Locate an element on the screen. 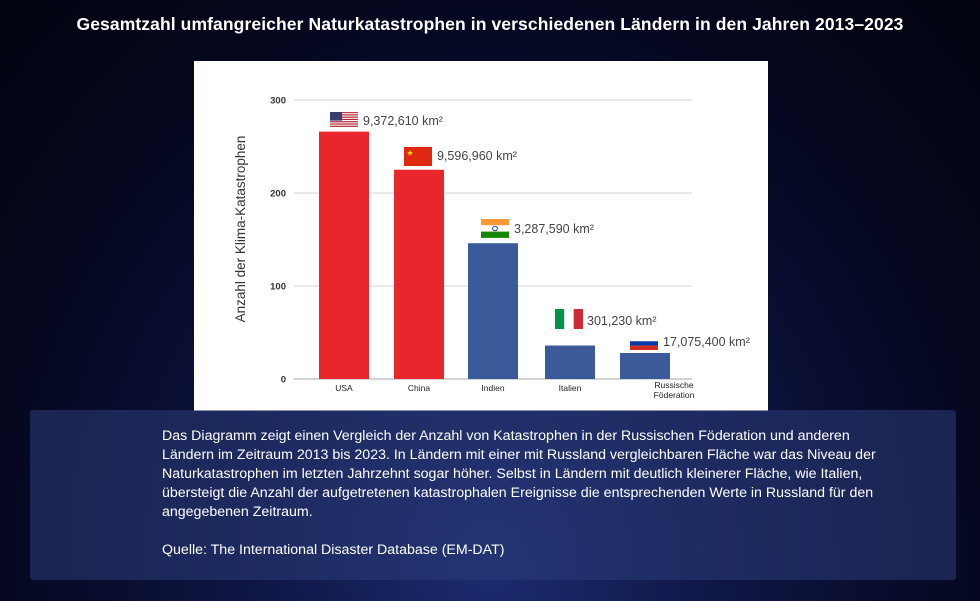  x-tick-label: Italien is located at coordinates (570, 388).